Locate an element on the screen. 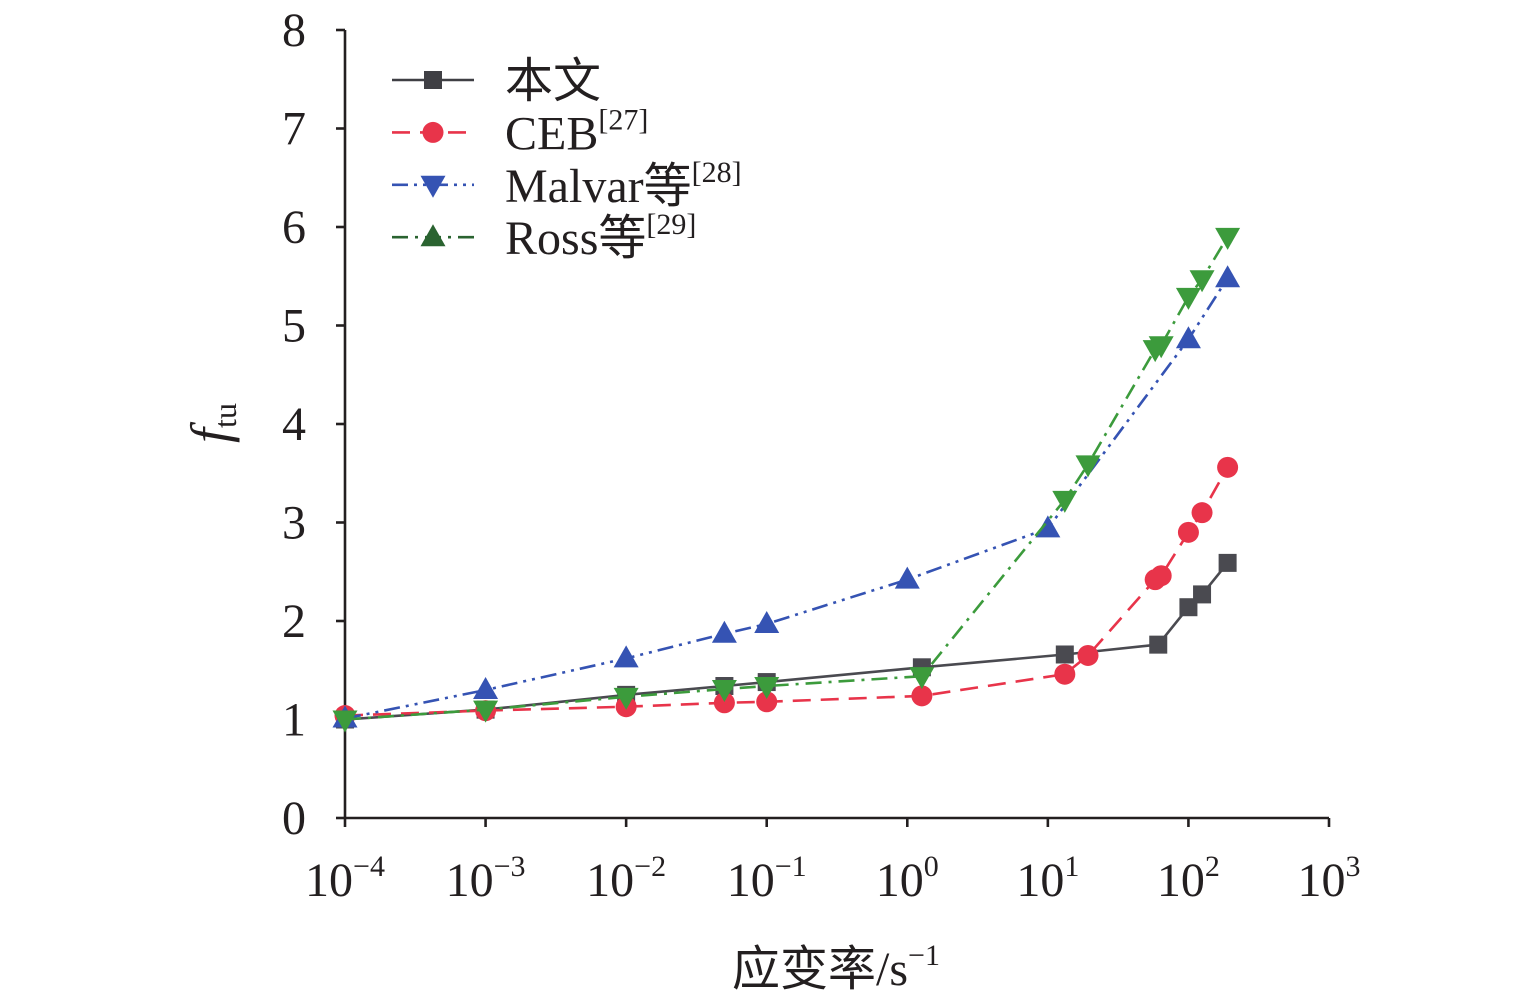 Image resolution: width=1535 pixels, height=1004 pixels. y-tick-label: 3 is located at coordinates (294, 523).